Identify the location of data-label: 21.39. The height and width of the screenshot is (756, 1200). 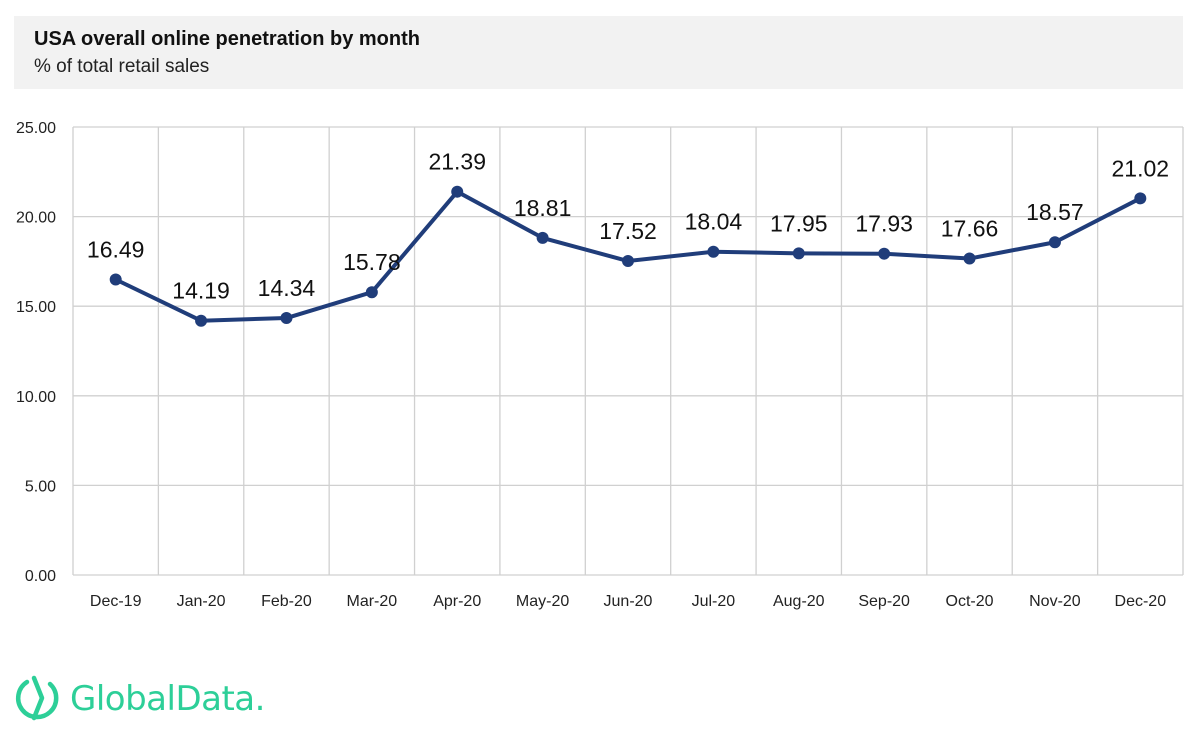
(457, 162).